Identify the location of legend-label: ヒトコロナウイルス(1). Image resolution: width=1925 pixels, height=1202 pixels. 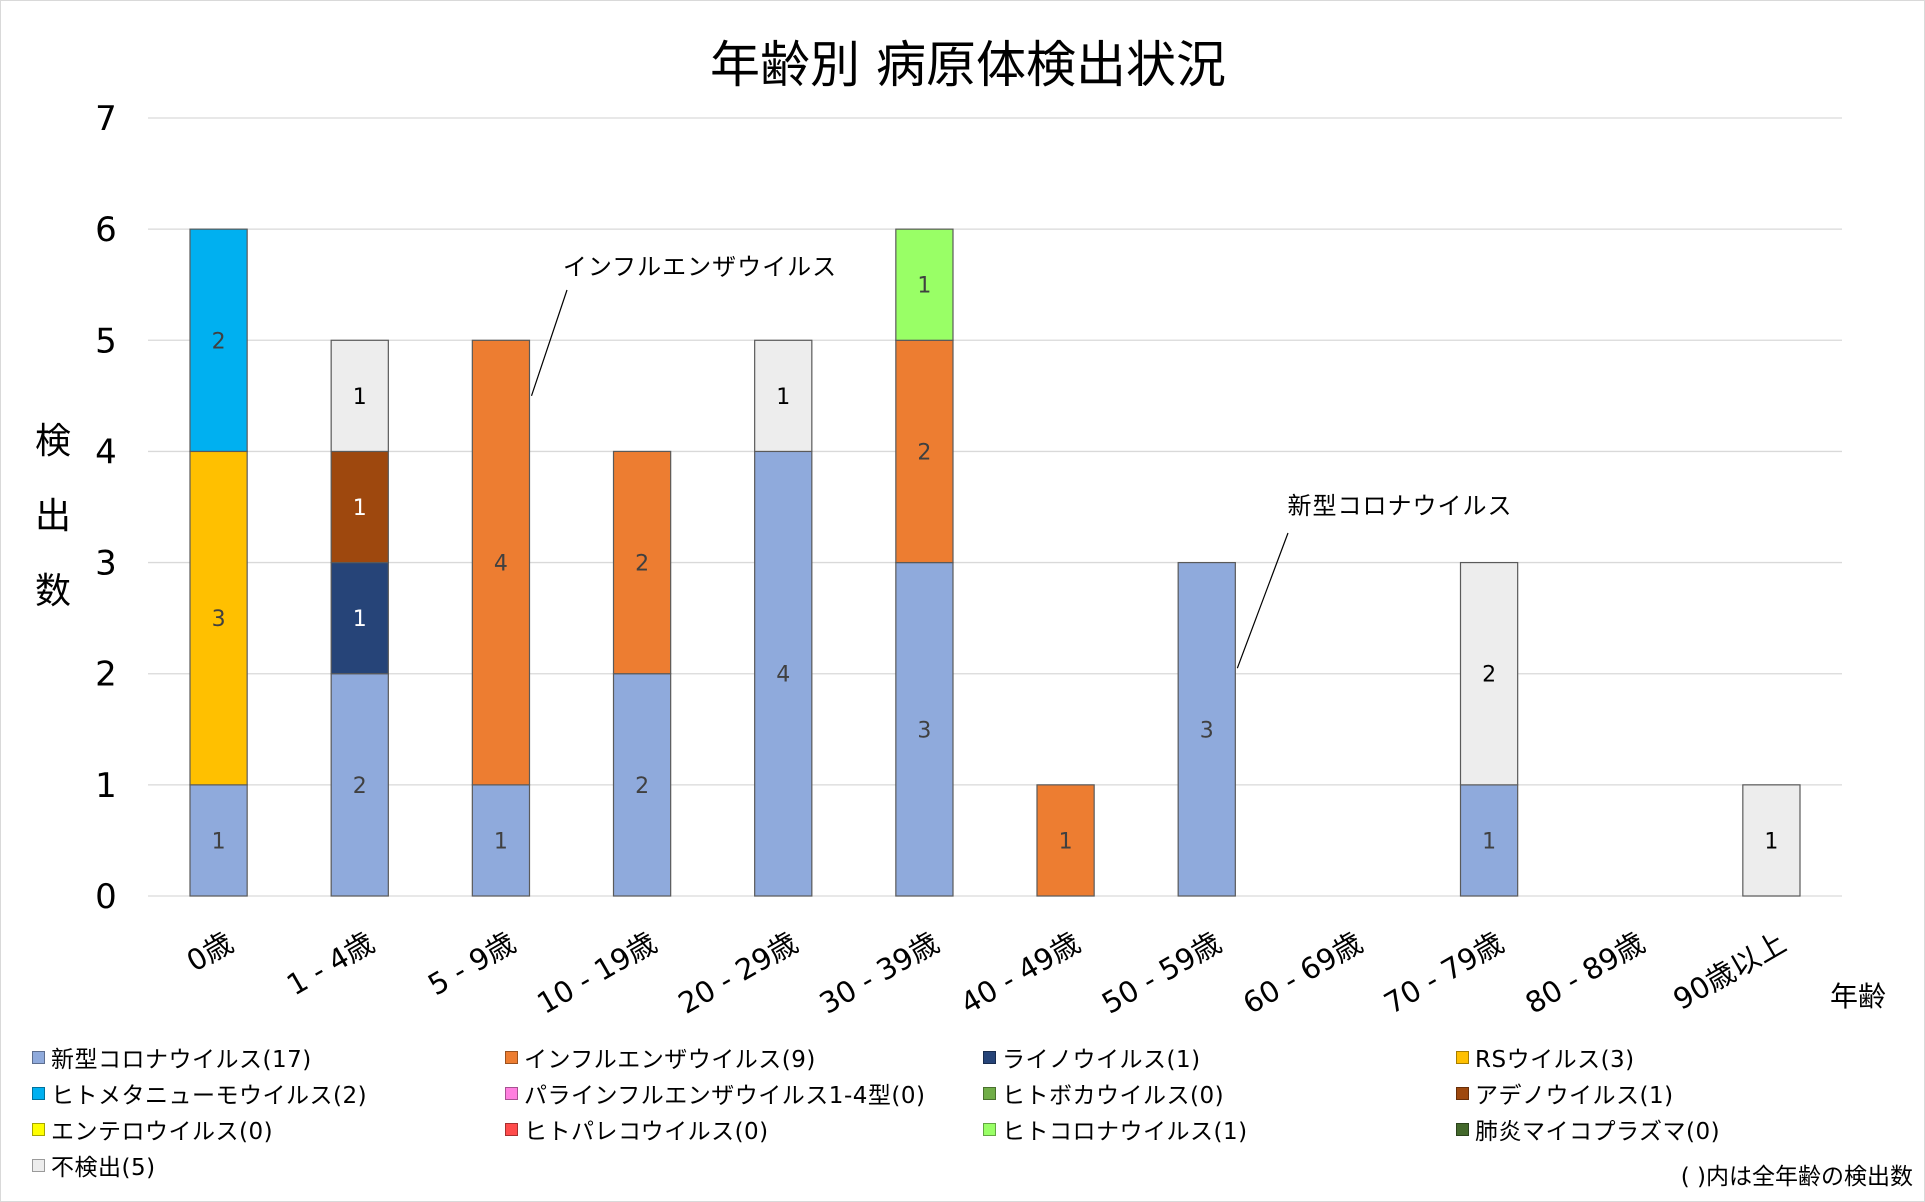
(1125, 1132).